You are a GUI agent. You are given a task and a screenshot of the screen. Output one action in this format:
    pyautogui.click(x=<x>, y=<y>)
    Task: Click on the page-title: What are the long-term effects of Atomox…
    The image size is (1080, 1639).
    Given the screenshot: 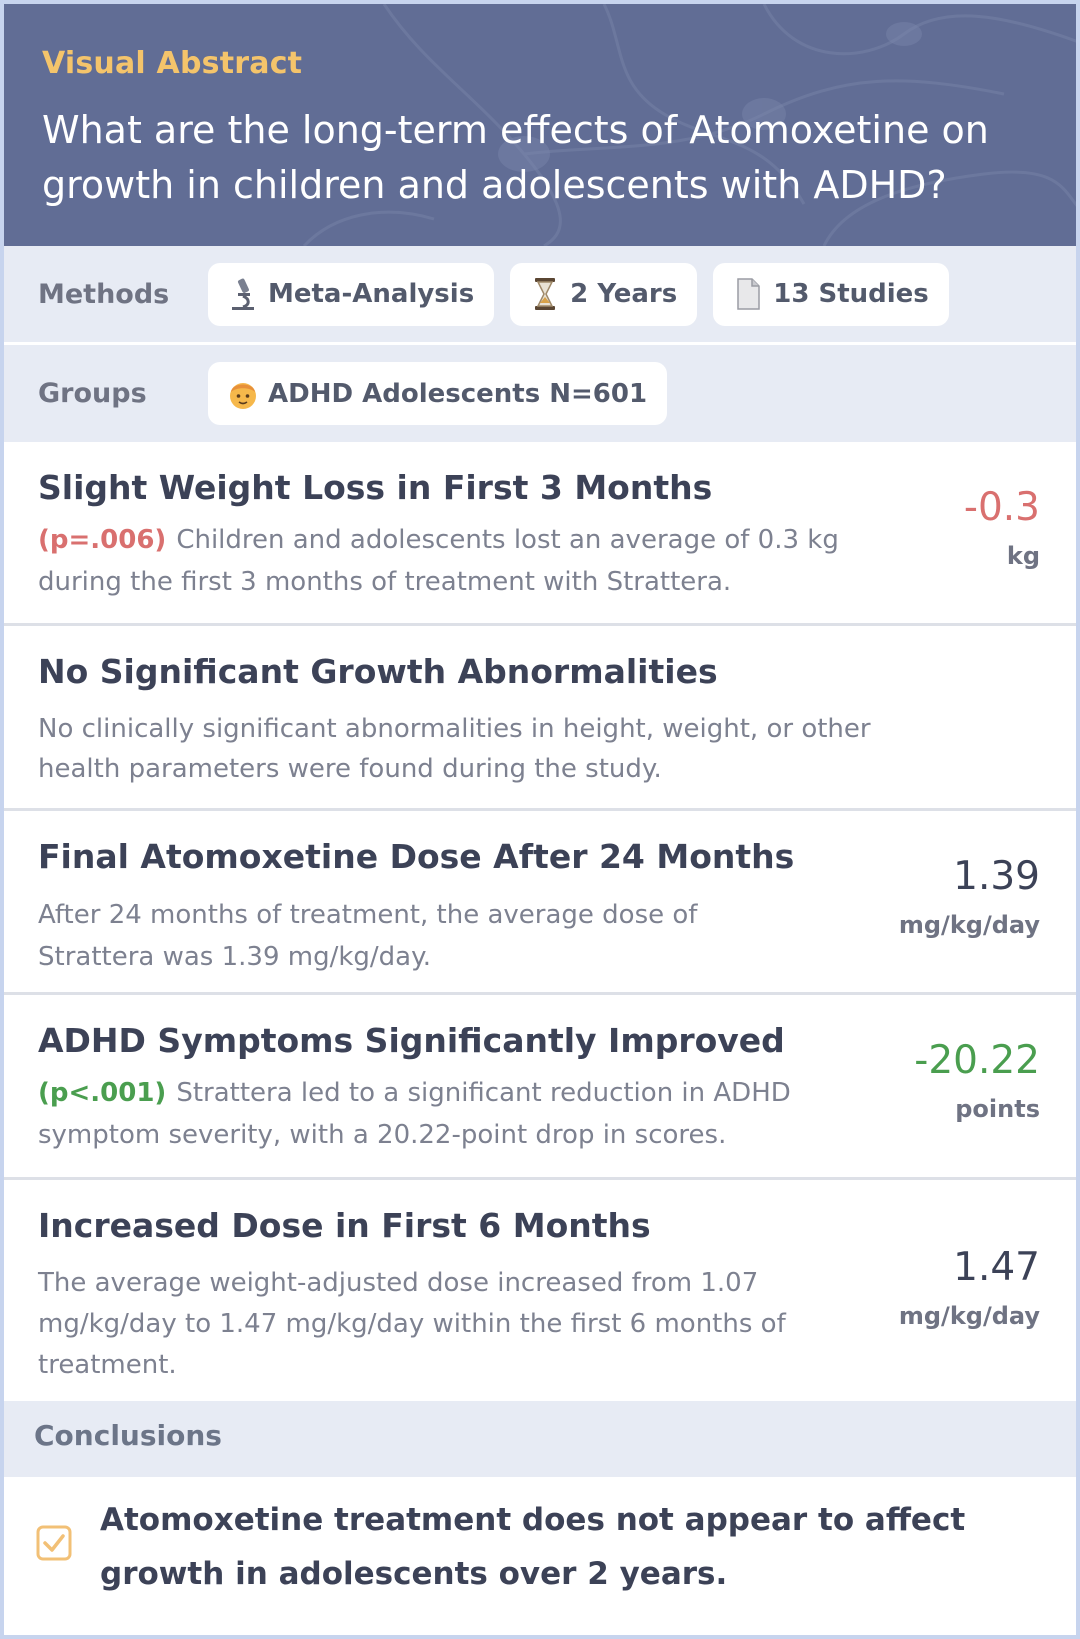 What is the action you would take?
    pyautogui.click(x=515, y=157)
    